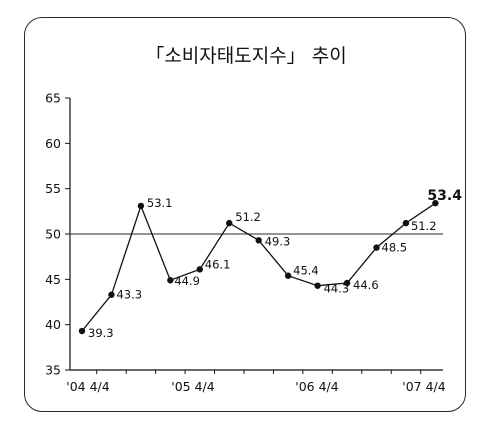 This screenshot has width=480, height=433. What do you see at coordinates (395, 248) in the screenshot?
I see `data-label: 48.5` at bounding box center [395, 248].